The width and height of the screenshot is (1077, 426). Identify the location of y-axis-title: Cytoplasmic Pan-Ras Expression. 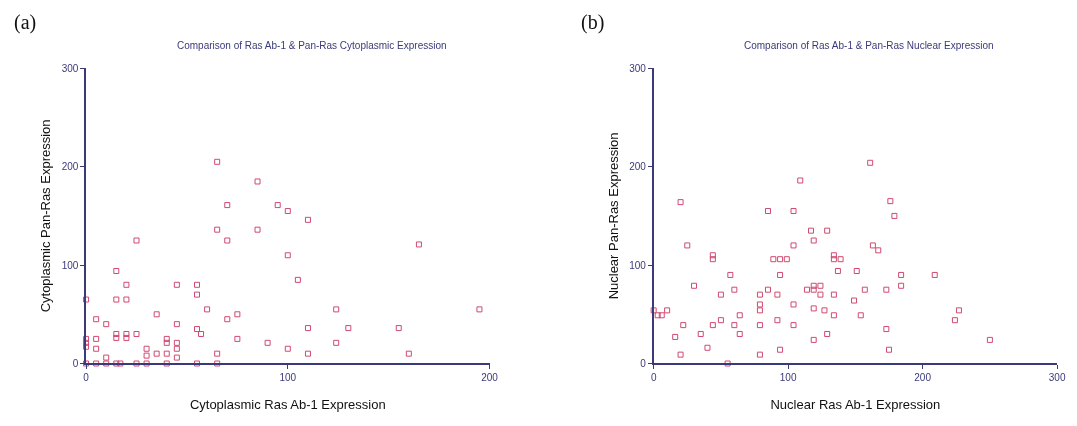
(46, 216).